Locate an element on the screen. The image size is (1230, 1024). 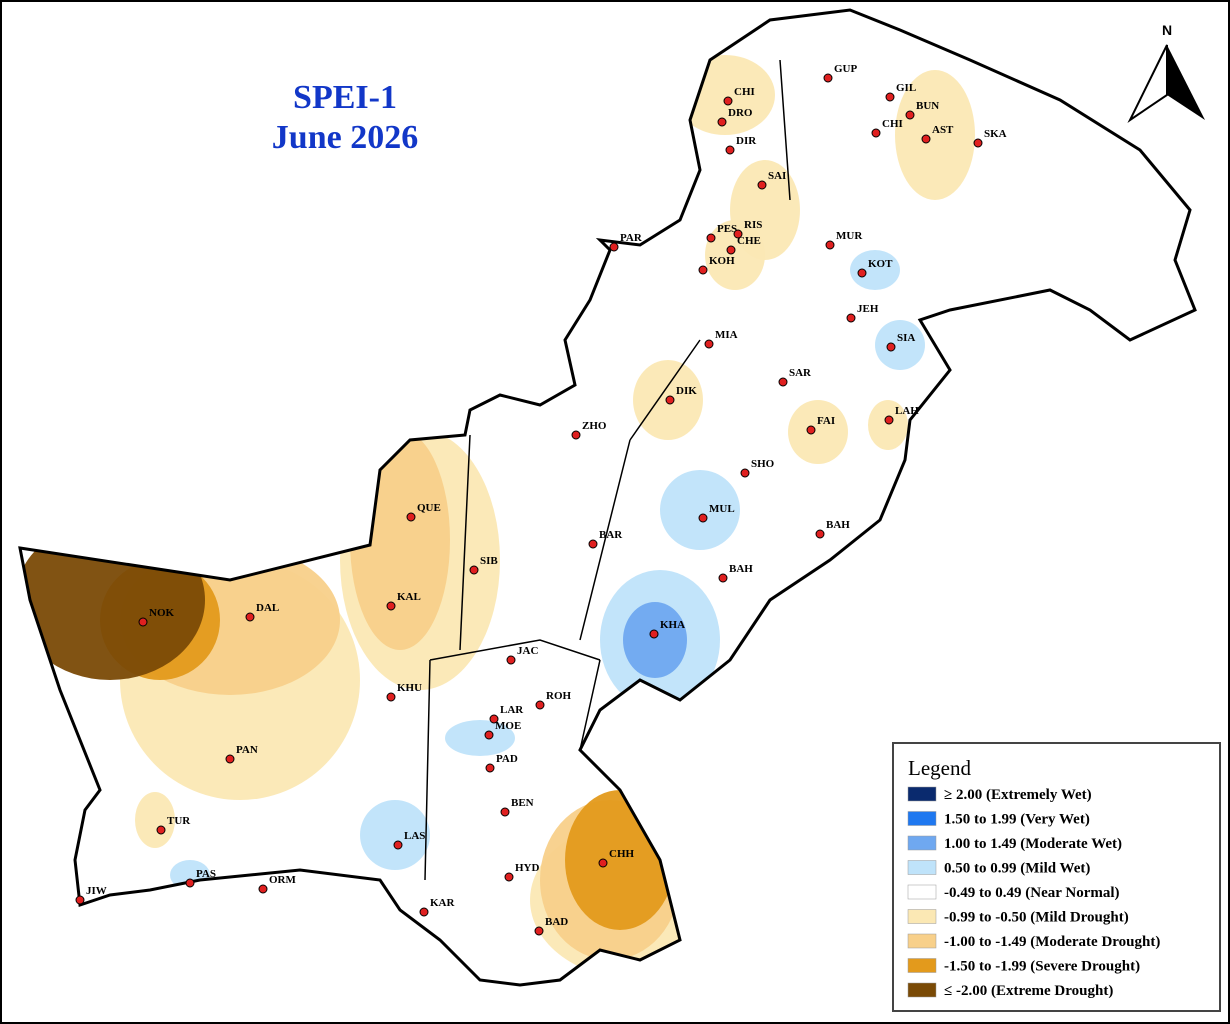
station-label: SAR is located at coordinates (800, 373).